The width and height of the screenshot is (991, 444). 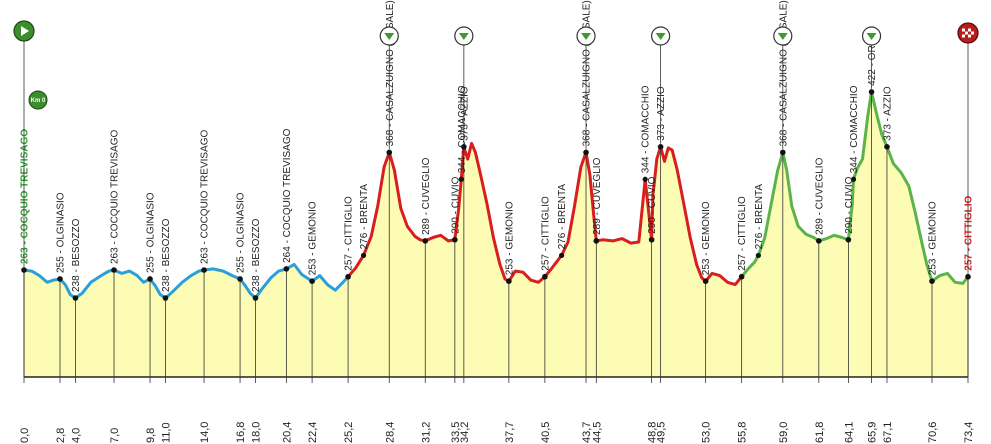 I want to click on waypoint-label: 264 - COCQUIO TREVISAGO, so click(x=287, y=195).